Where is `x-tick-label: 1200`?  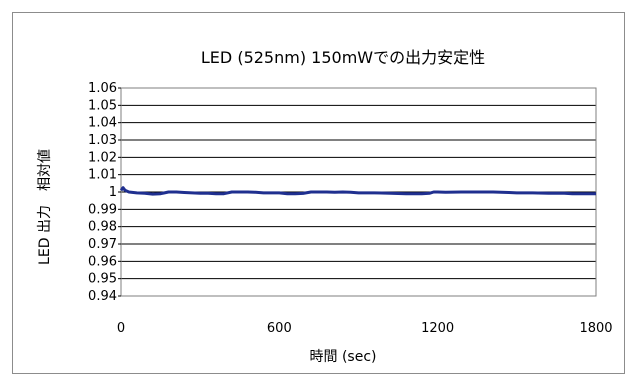 x-tick-label: 1200 is located at coordinates (437, 328).